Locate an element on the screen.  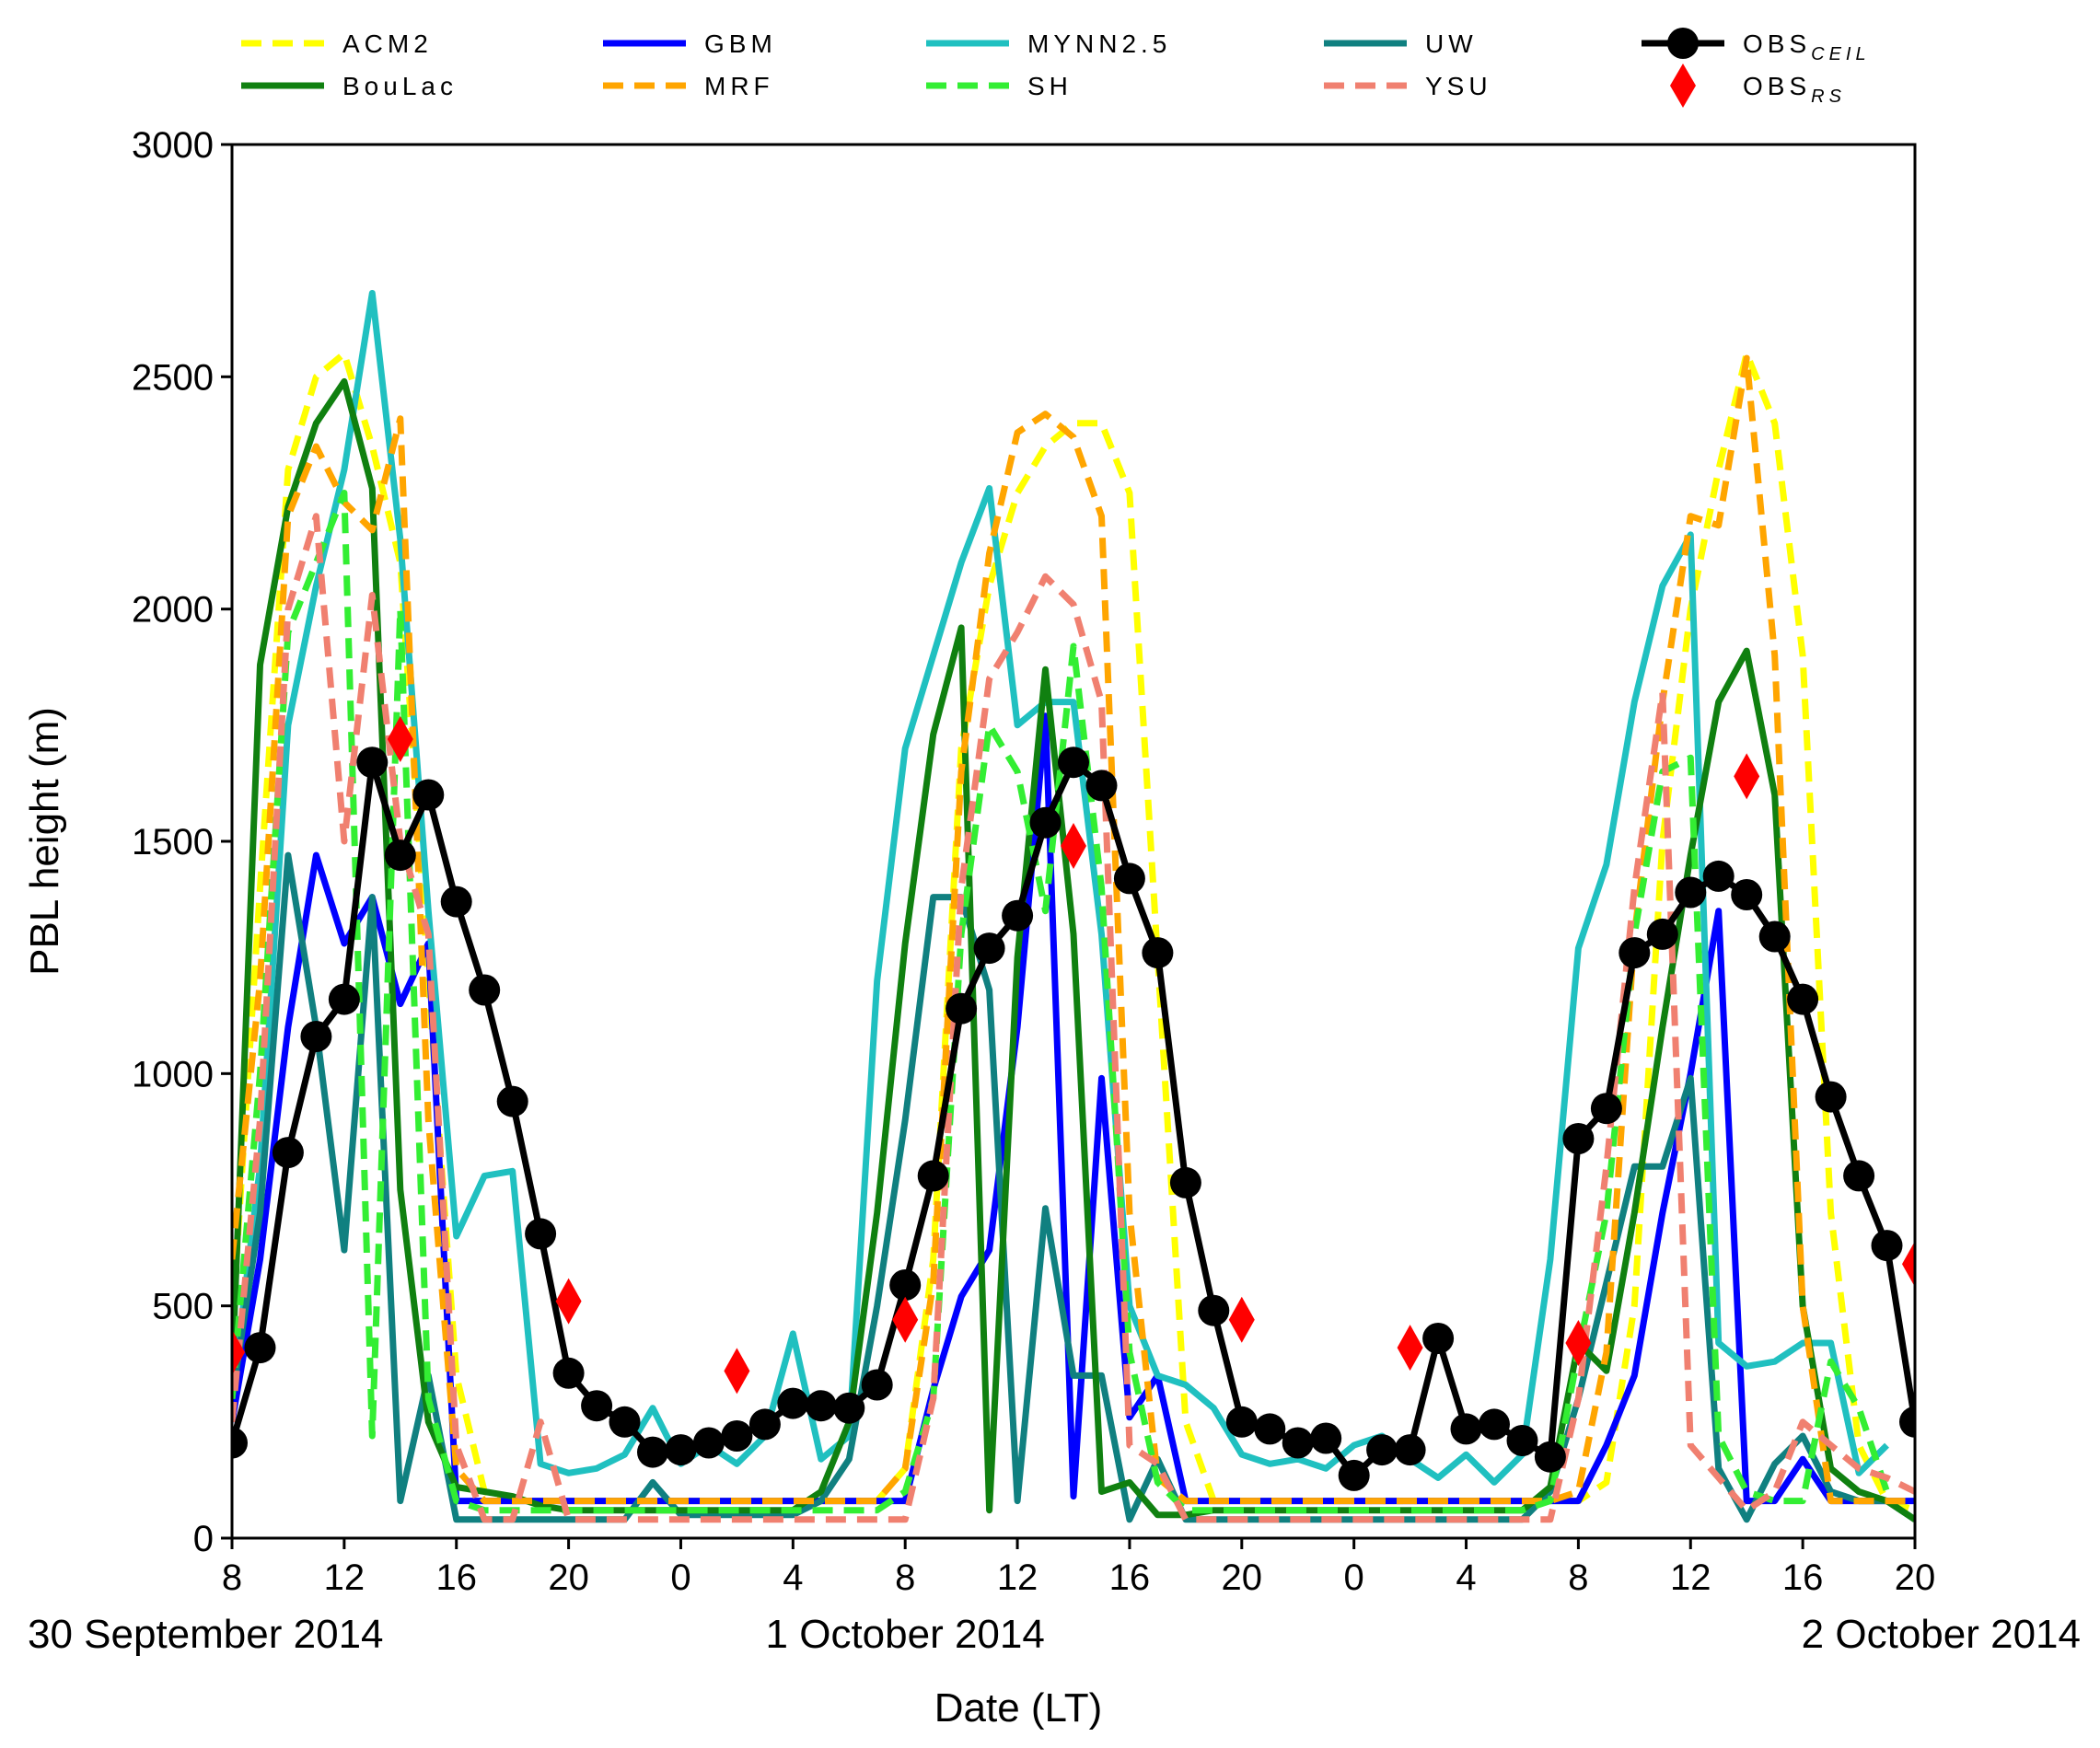
date-label: 2 October 2014 is located at coordinates (1941, 1634).